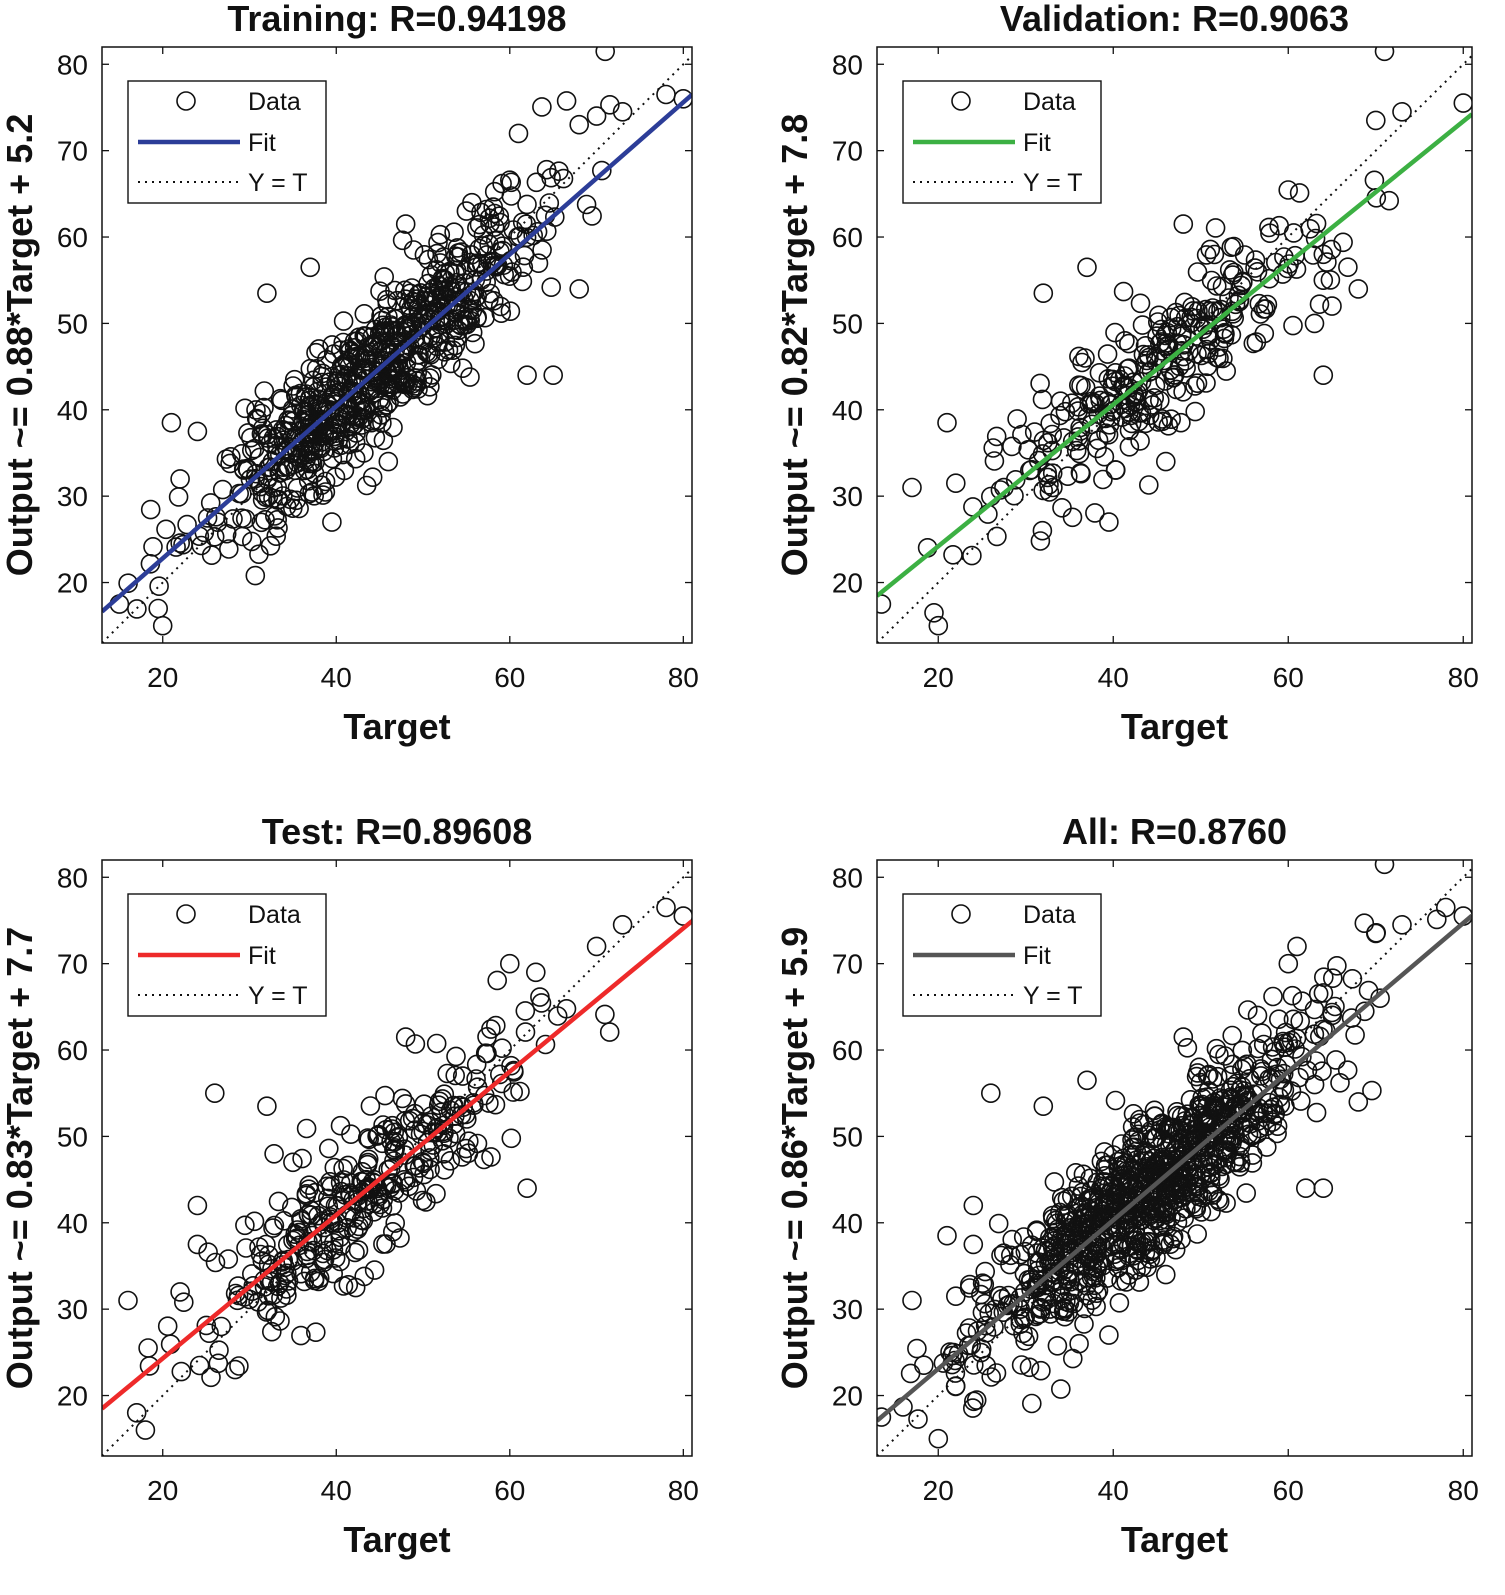 The height and width of the screenshot is (1595, 1505). Describe the element at coordinates (847, 964) in the screenshot. I see `y-tick-label: 70` at that location.